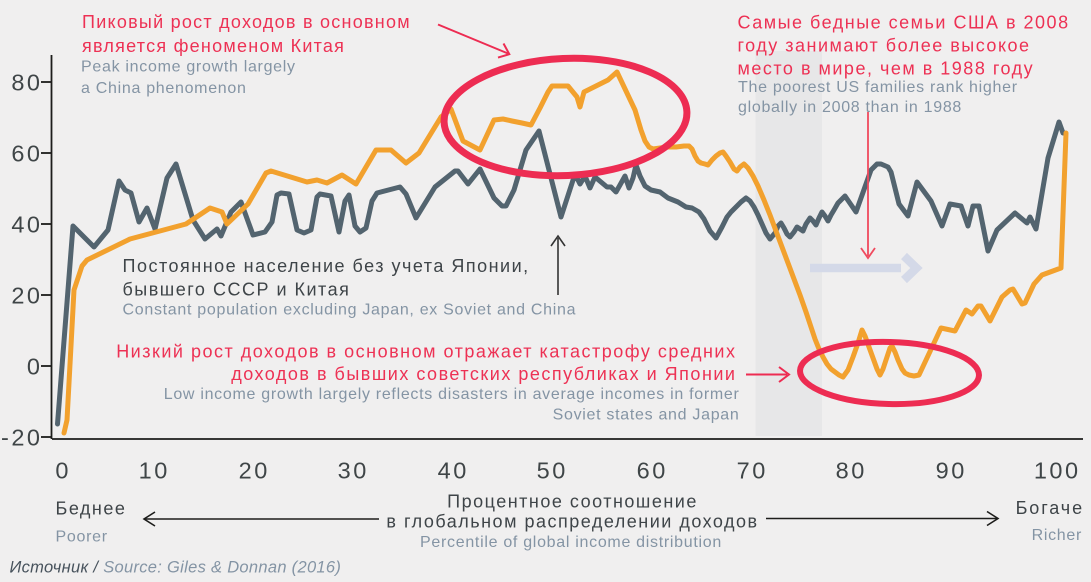 The image size is (1091, 582). What do you see at coordinates (91, 508) in the screenshot?
I see `svg-text: Беднее` at bounding box center [91, 508].